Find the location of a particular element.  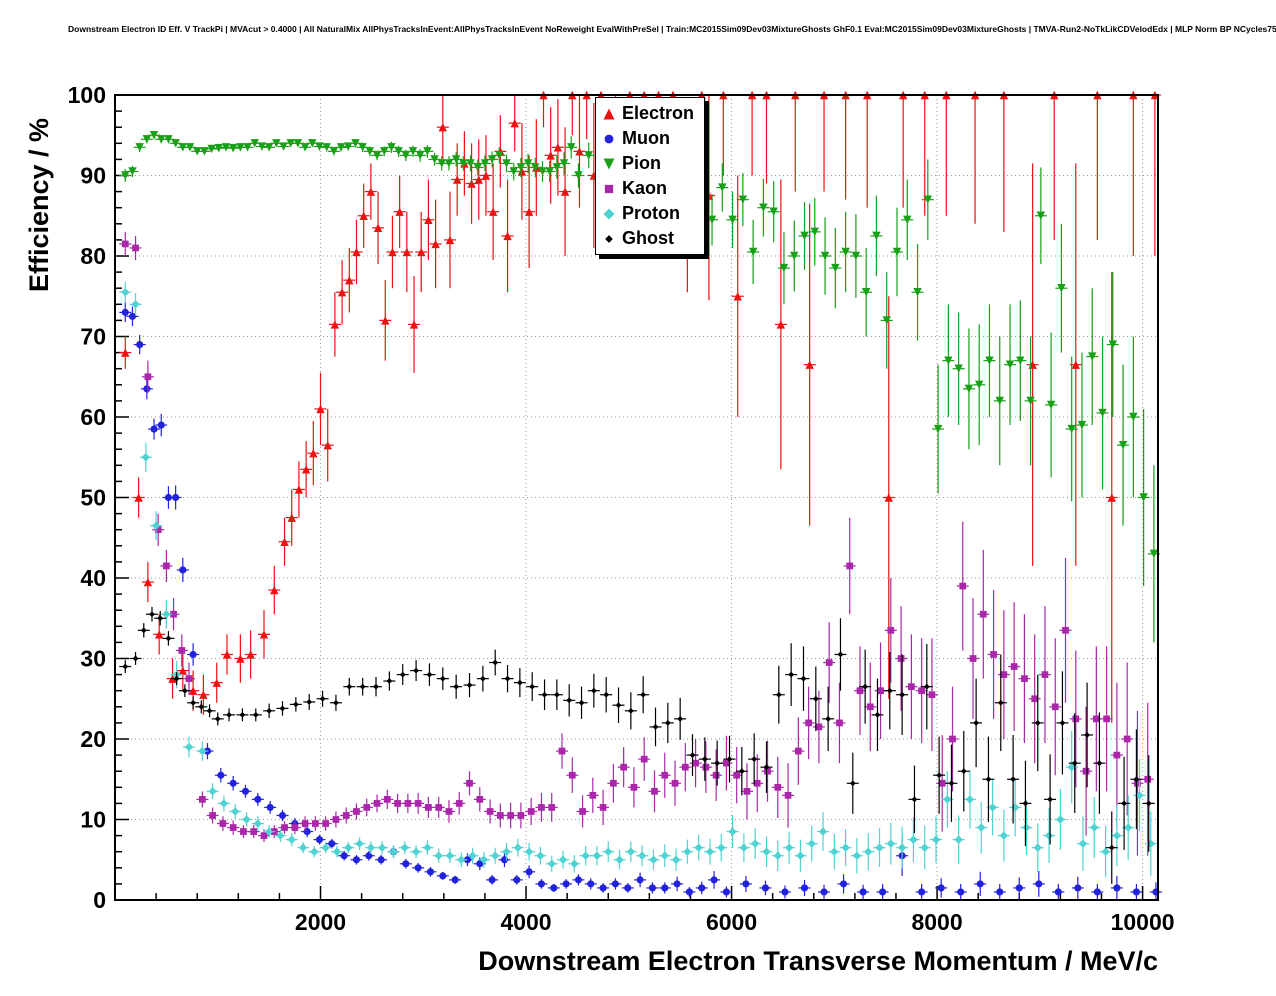

svg-text: 60 is located at coordinates (93, 417).